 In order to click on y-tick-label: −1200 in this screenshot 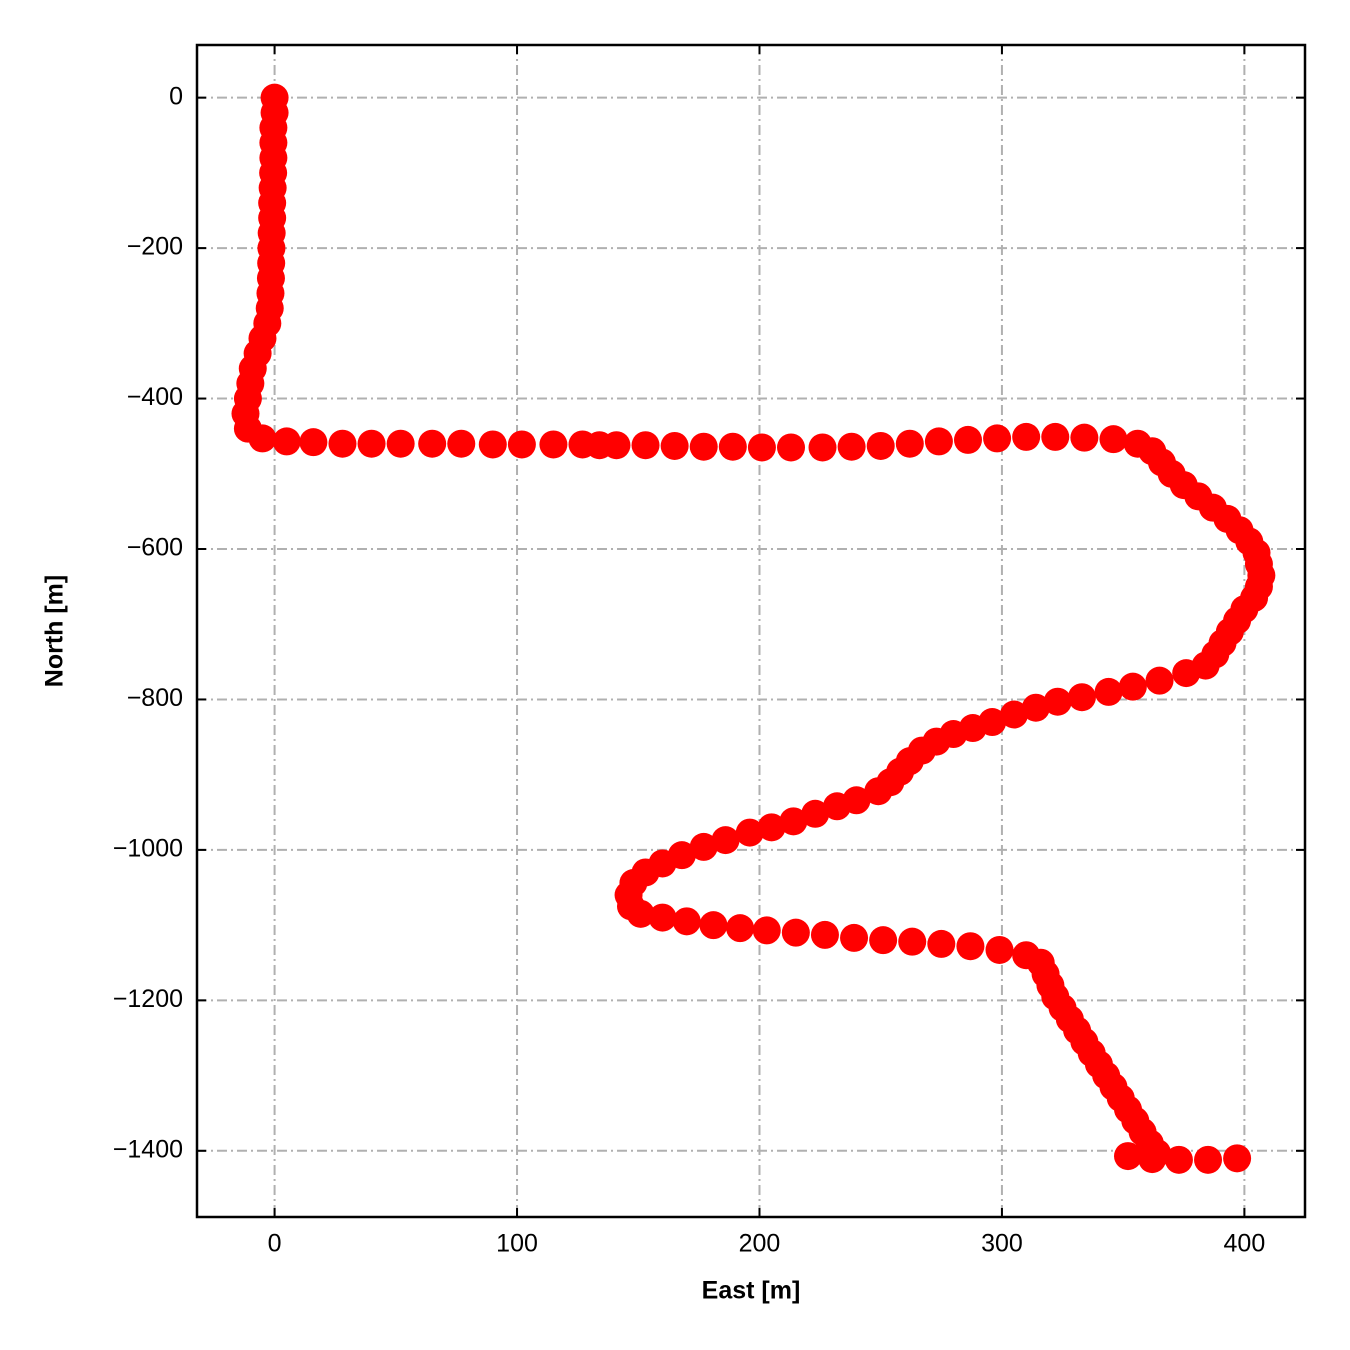, I will do `click(148, 999)`.